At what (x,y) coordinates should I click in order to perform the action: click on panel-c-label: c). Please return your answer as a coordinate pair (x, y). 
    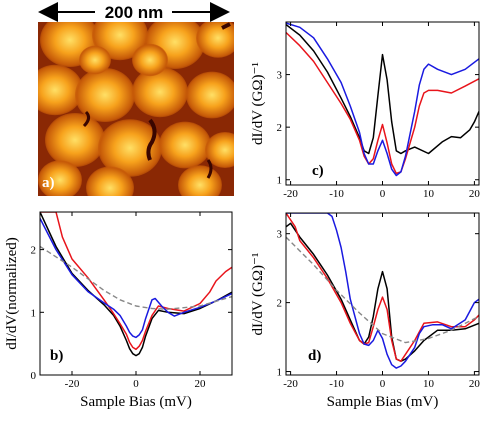
    Looking at the image, I should click on (318, 171).